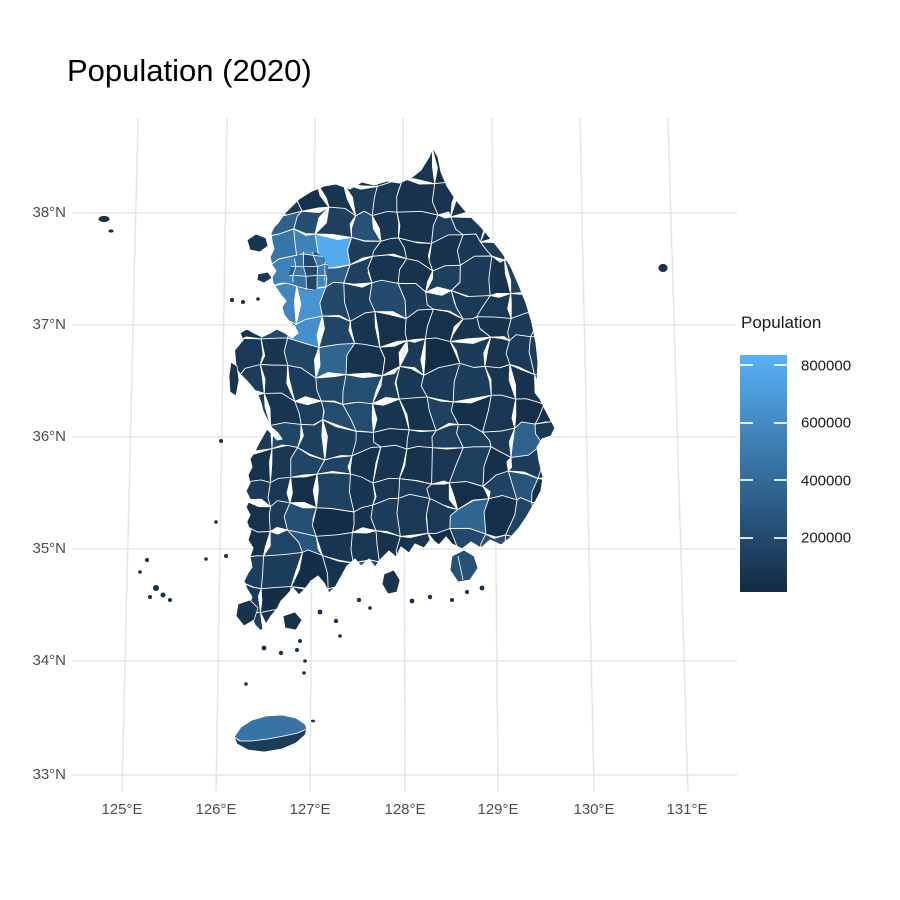 The height and width of the screenshot is (900, 900). I want to click on island-ulleungdo, so click(663, 268).